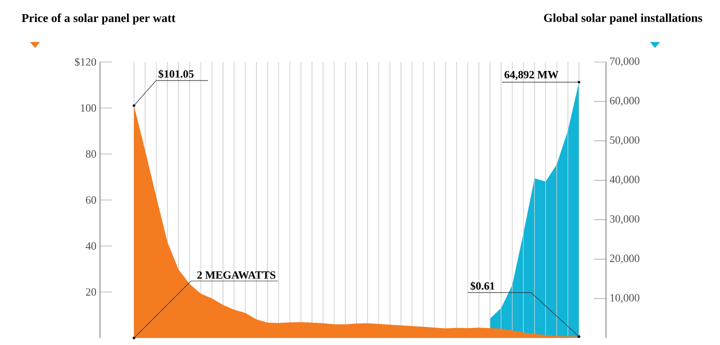  I want to click on y2-tick-label: 30,000, so click(625, 219).